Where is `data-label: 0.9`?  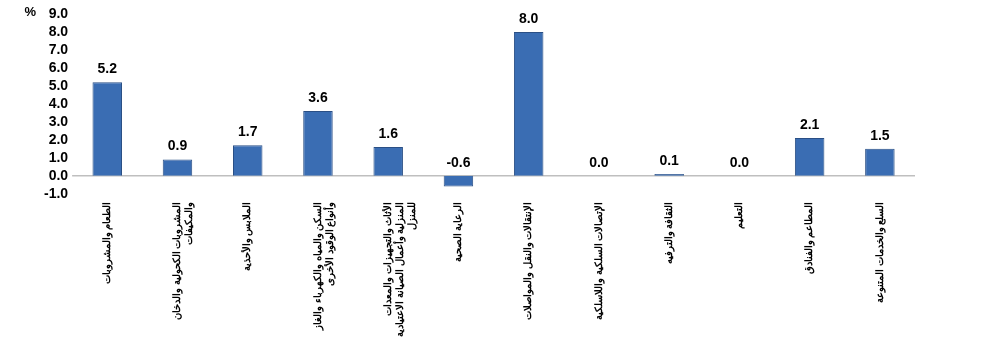 data-label: 0.9 is located at coordinates (177, 145).